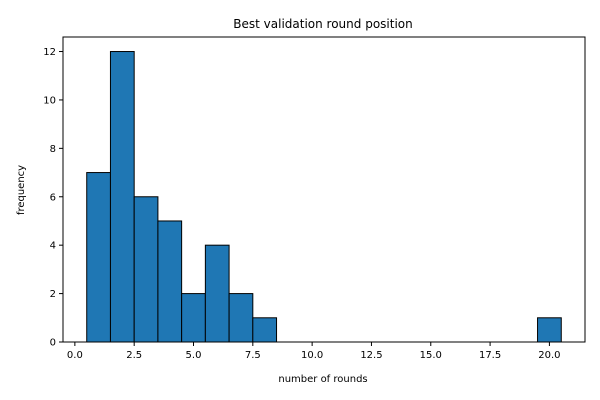  Describe the element at coordinates (53, 294) in the screenshot. I see `y-tick-label: 2` at that location.